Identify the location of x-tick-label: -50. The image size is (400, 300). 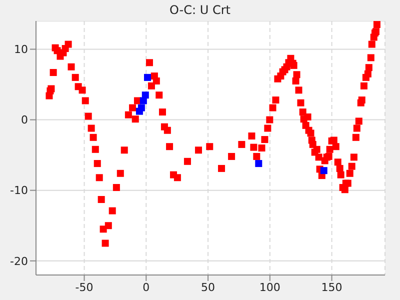
(84, 287).